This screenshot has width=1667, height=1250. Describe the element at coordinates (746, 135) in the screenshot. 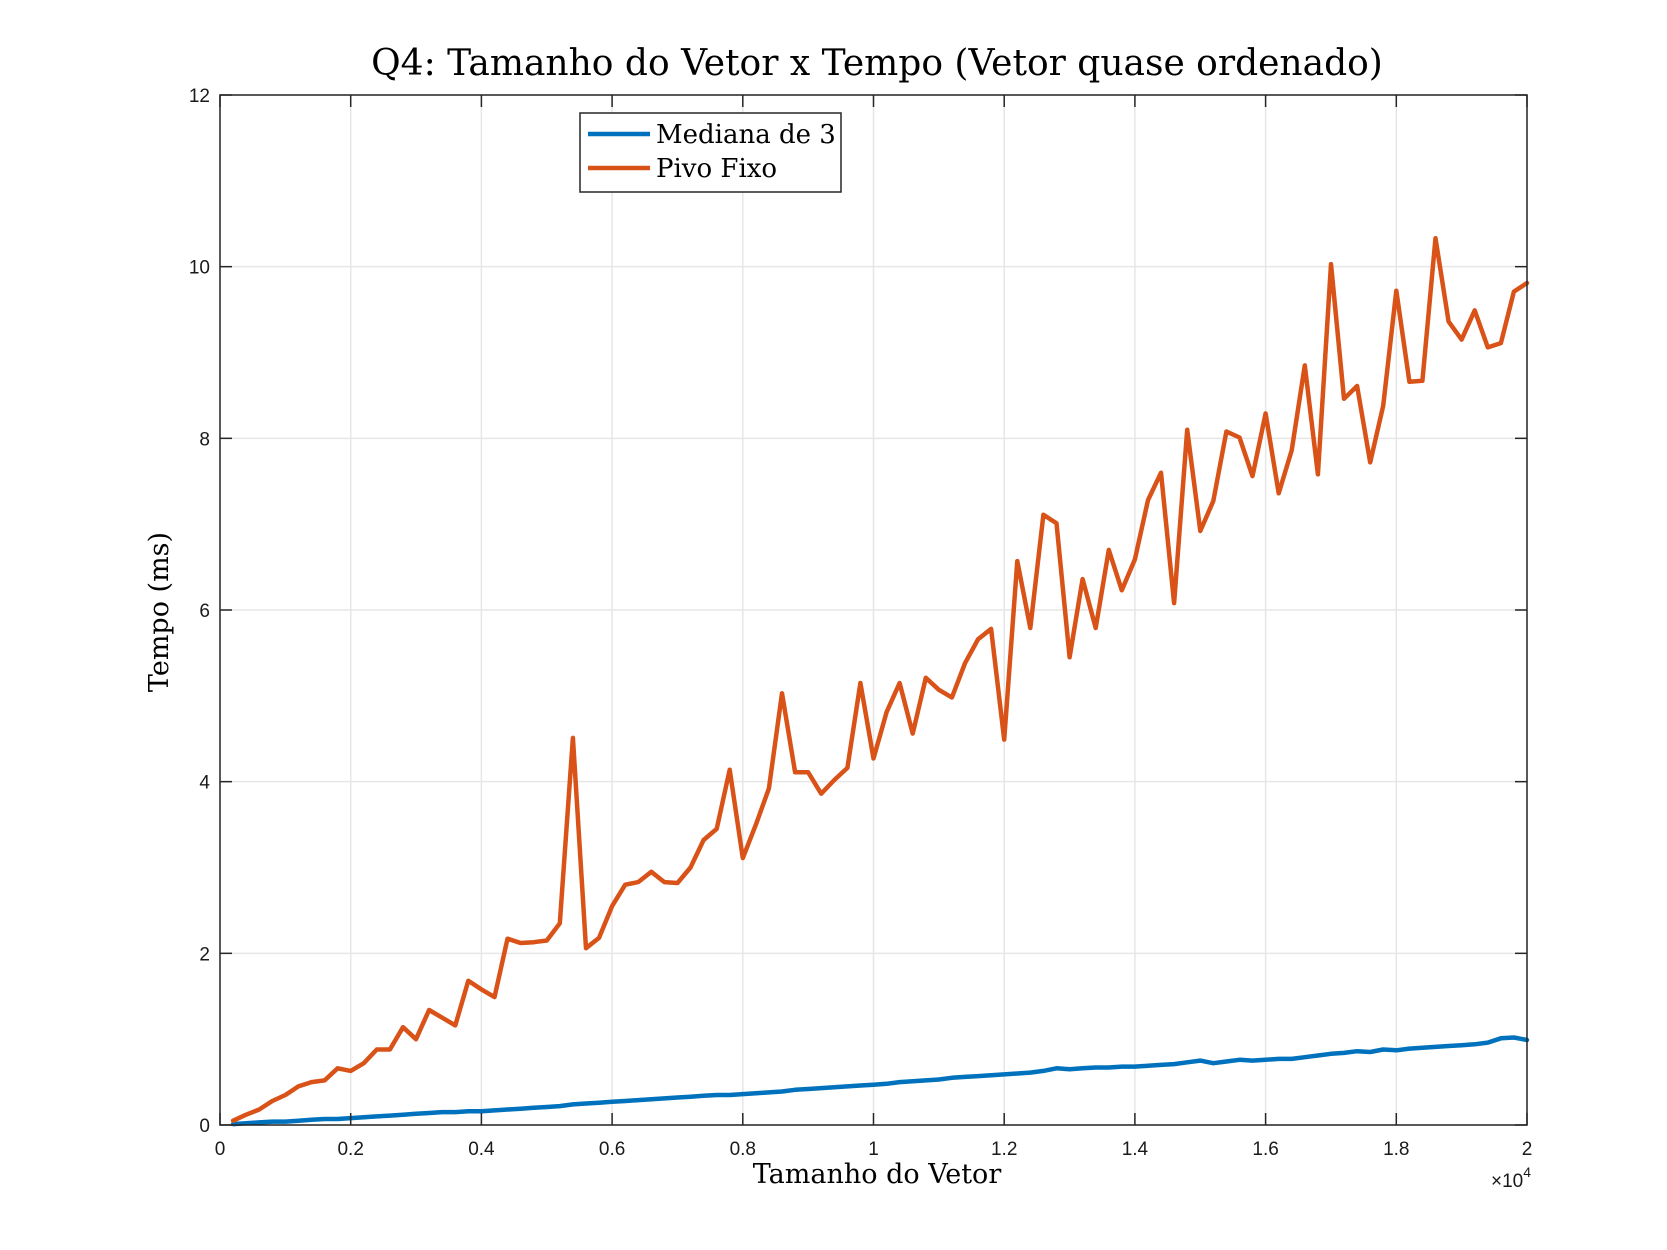

I see `legend-label-mediana: Mediana de 3` at that location.